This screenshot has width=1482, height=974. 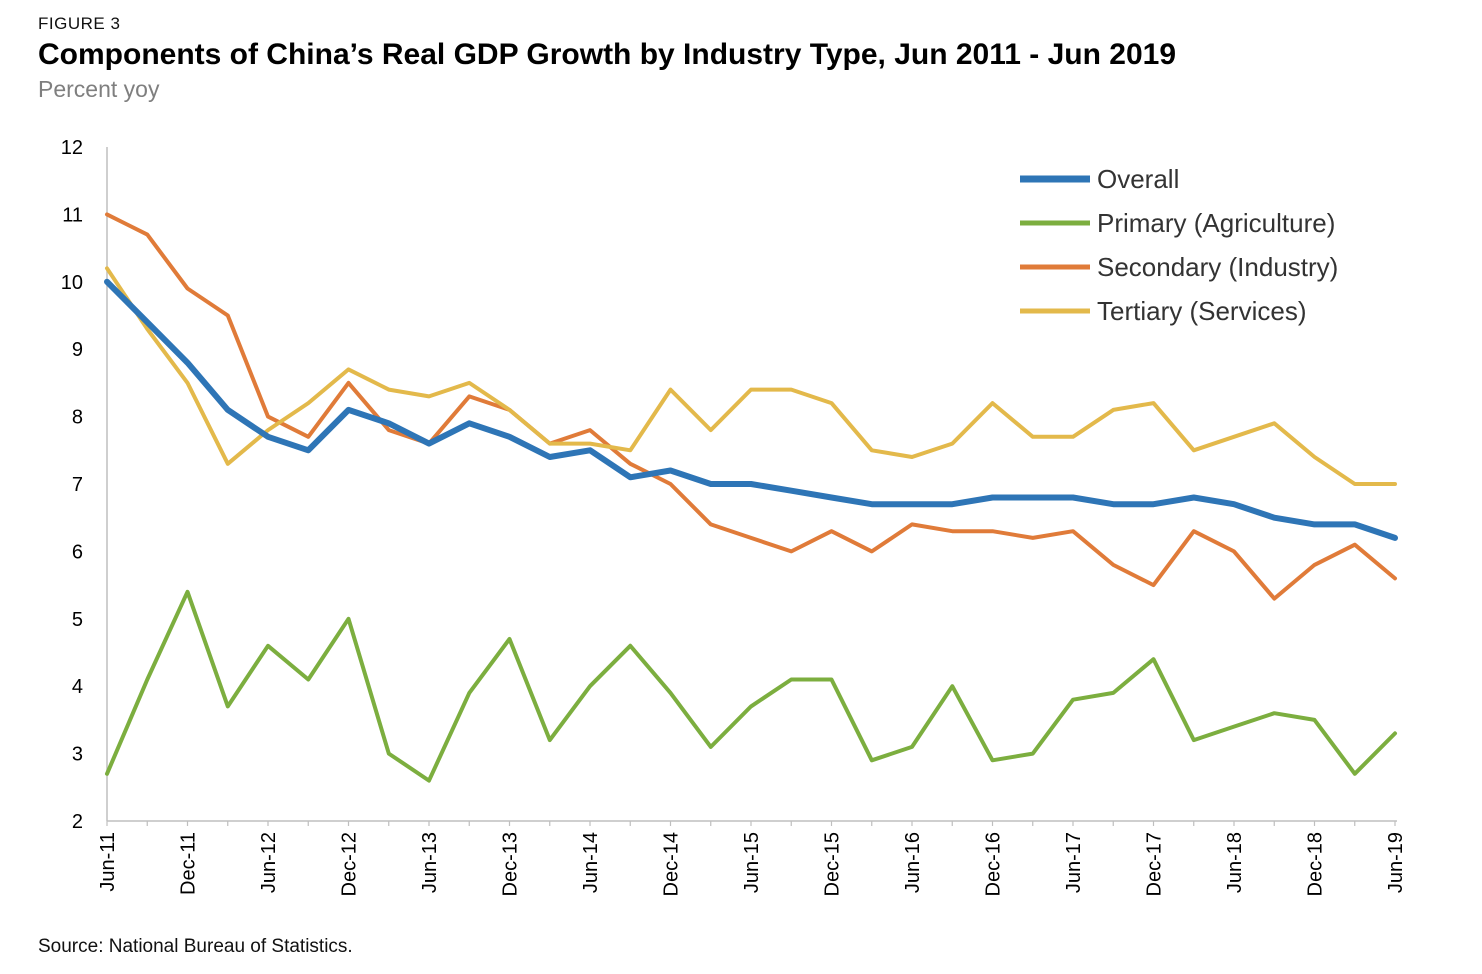 What do you see at coordinates (1074, 862) in the screenshot?
I see `x-tick-label: Jun-17` at bounding box center [1074, 862].